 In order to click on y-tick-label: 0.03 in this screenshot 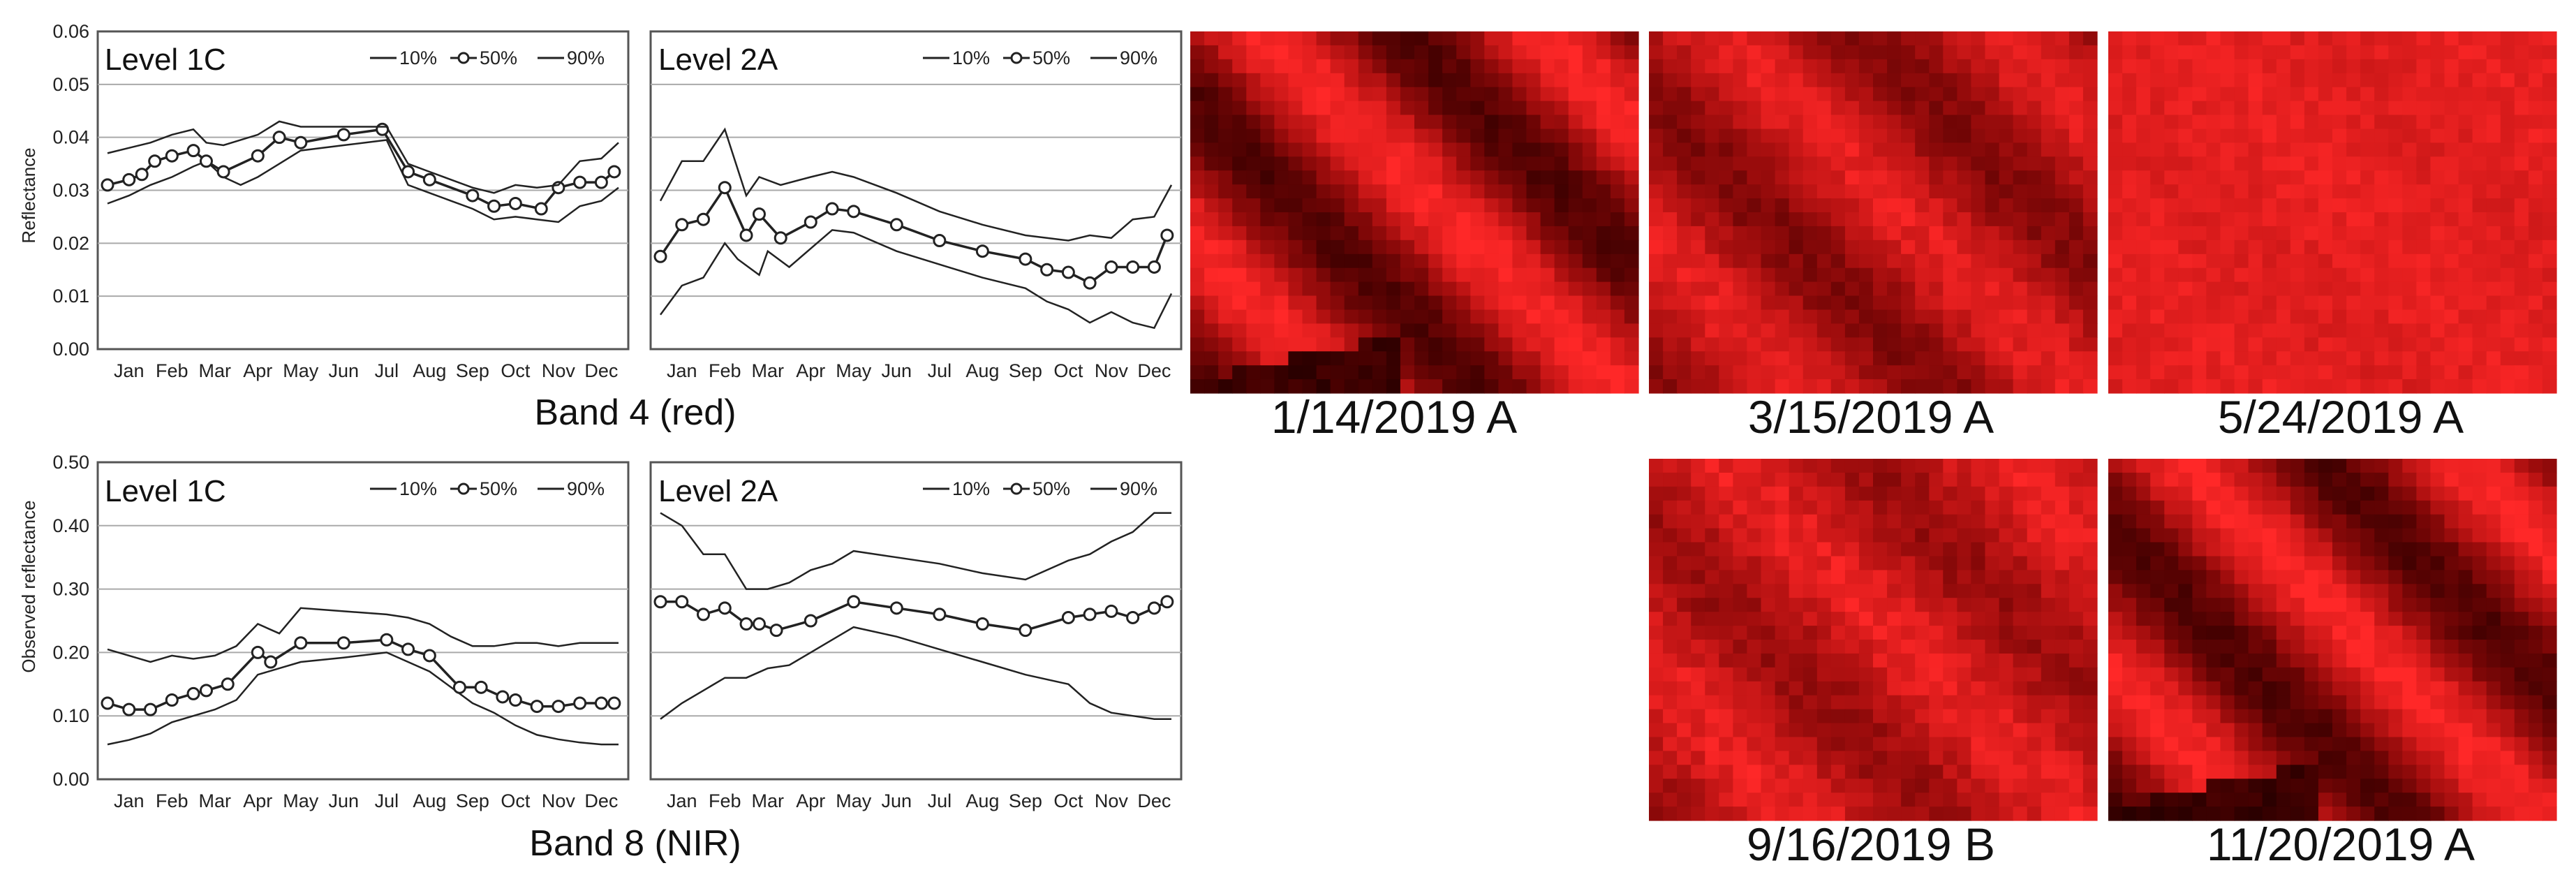, I will do `click(70, 190)`.